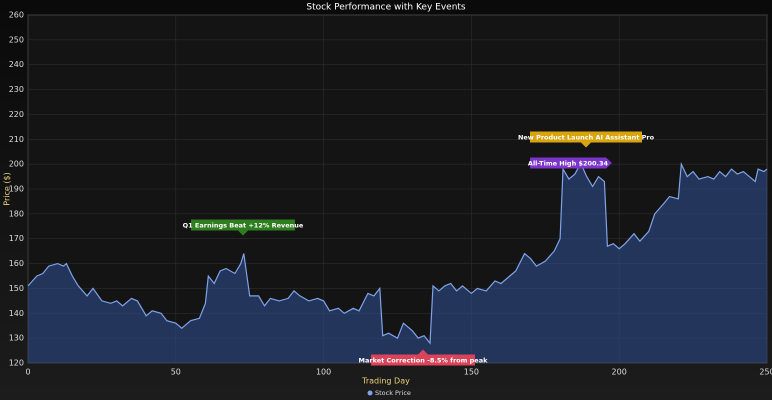 Image resolution: width=772 pixels, height=400 pixels. Describe the element at coordinates (424, 361) in the screenshot. I see `annotation-text: Market Correction -8.5% from peak` at that location.